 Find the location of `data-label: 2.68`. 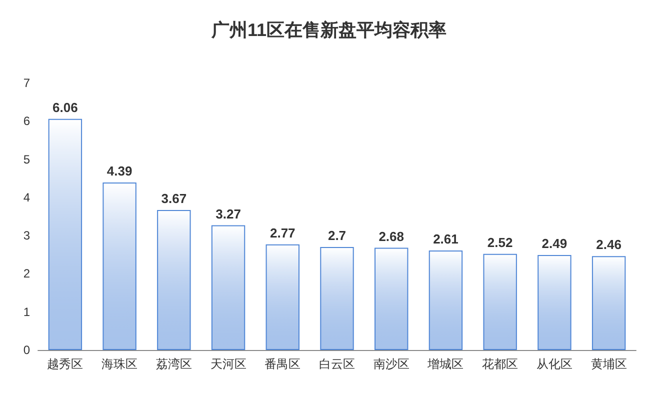

data-label: 2.68 is located at coordinates (391, 236).